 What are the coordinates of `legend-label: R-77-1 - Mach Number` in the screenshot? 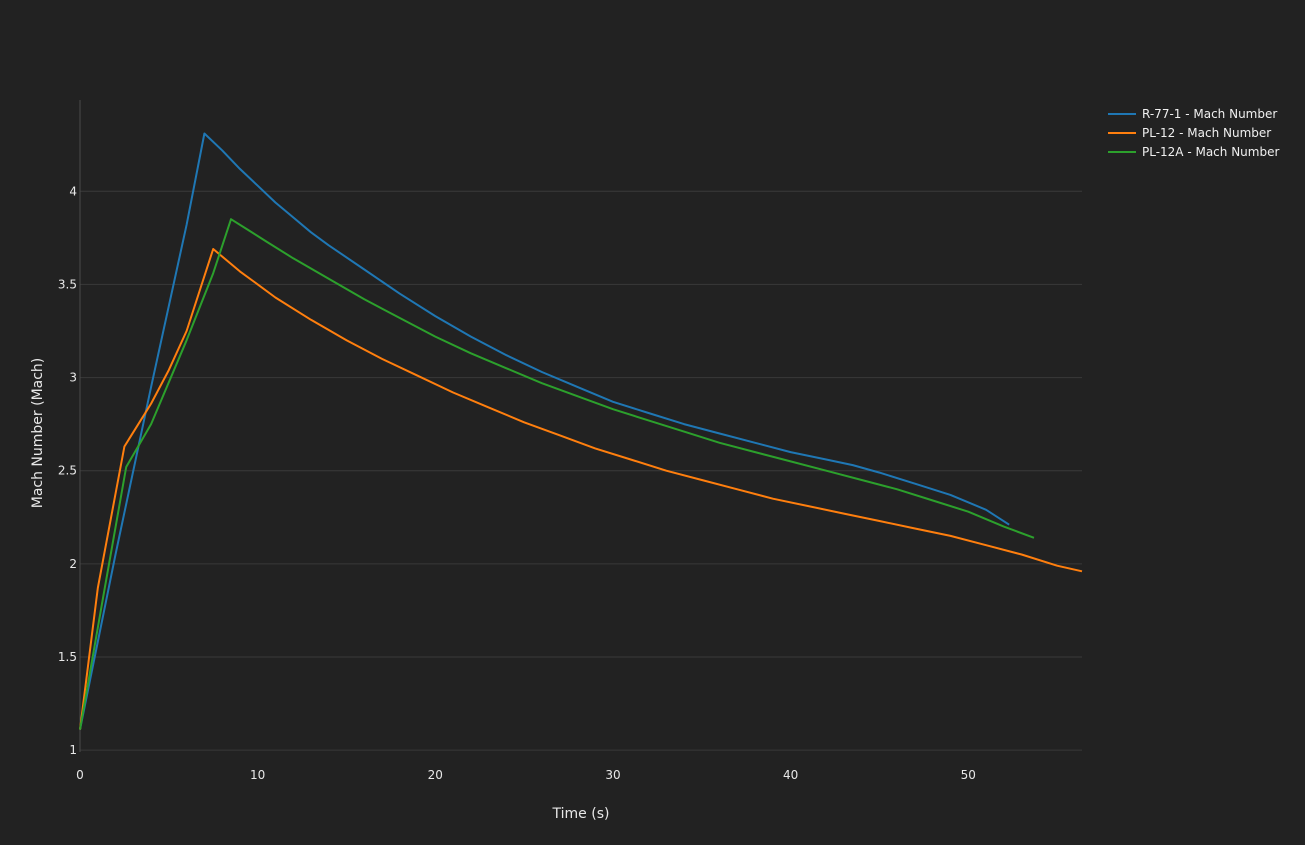 It's located at (1209, 114).